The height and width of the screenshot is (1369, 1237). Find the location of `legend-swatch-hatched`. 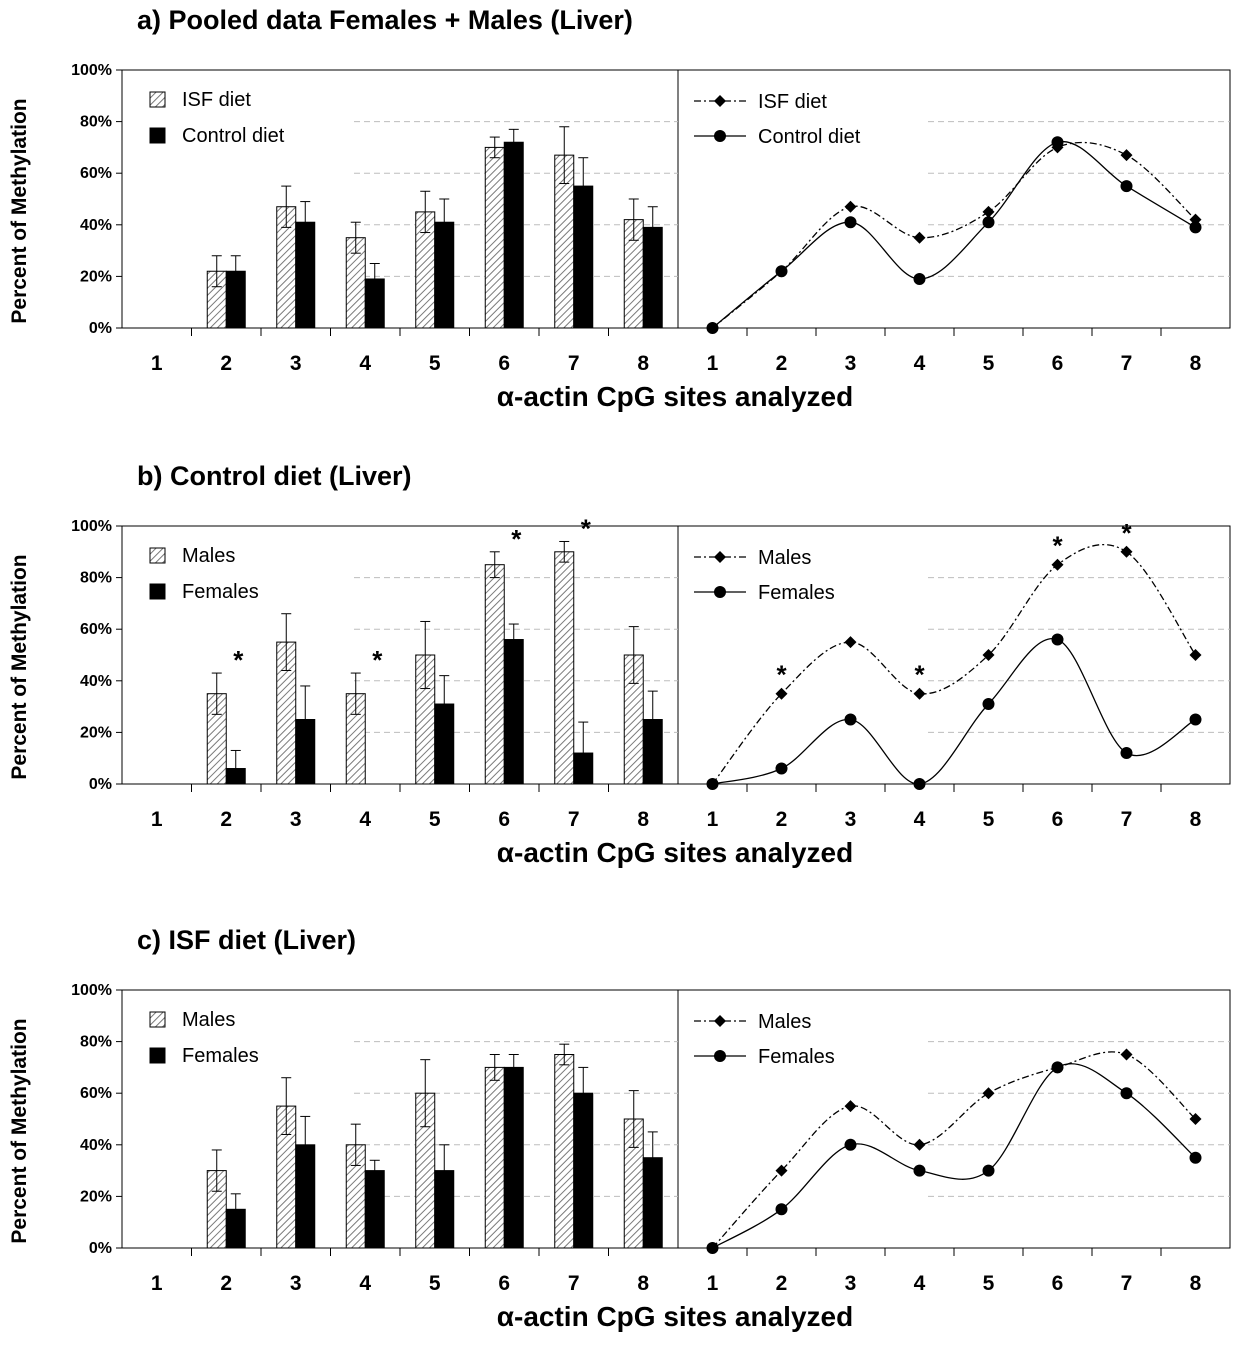

legend-swatch-hatched is located at coordinates (157, 99).